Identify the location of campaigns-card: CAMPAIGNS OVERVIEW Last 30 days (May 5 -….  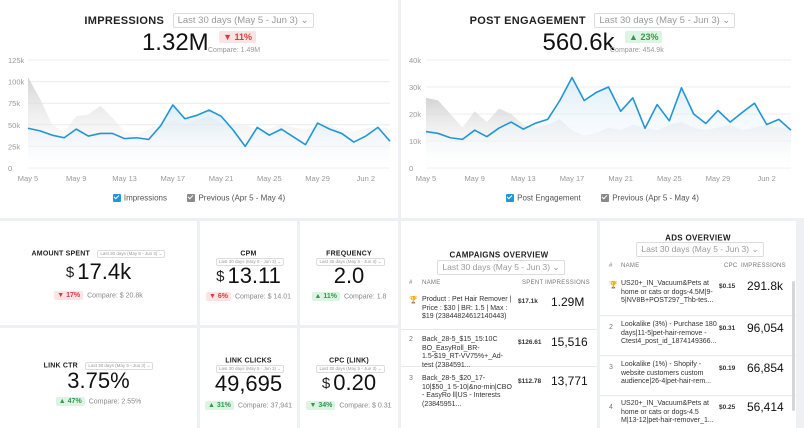
(499, 324).